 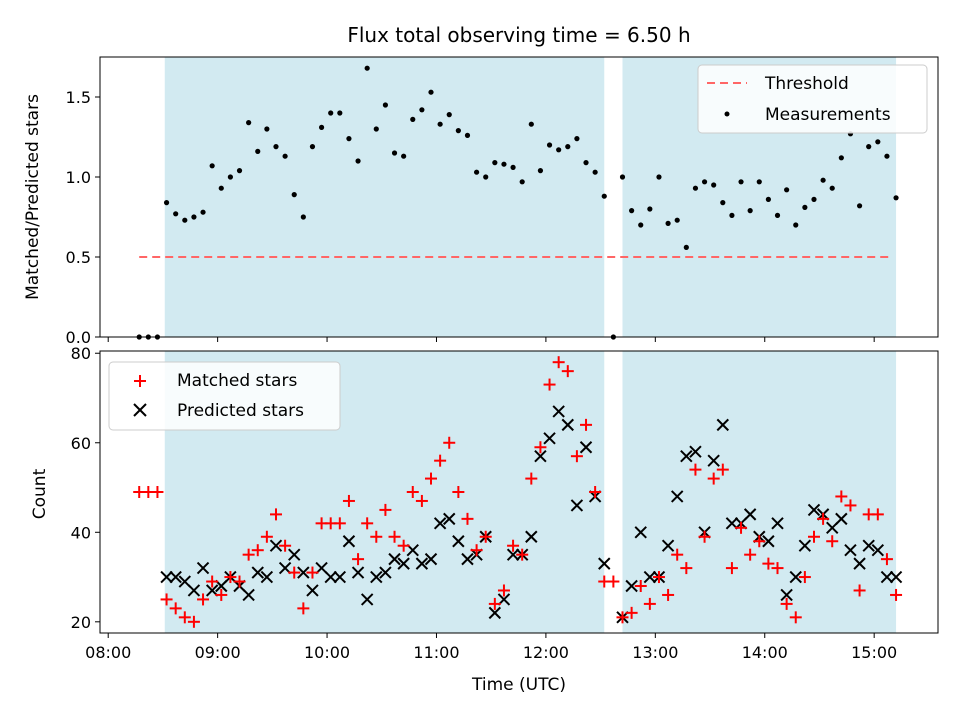 What do you see at coordinates (78, 337) in the screenshot?
I see `top-y-tick-label: 0.0` at bounding box center [78, 337].